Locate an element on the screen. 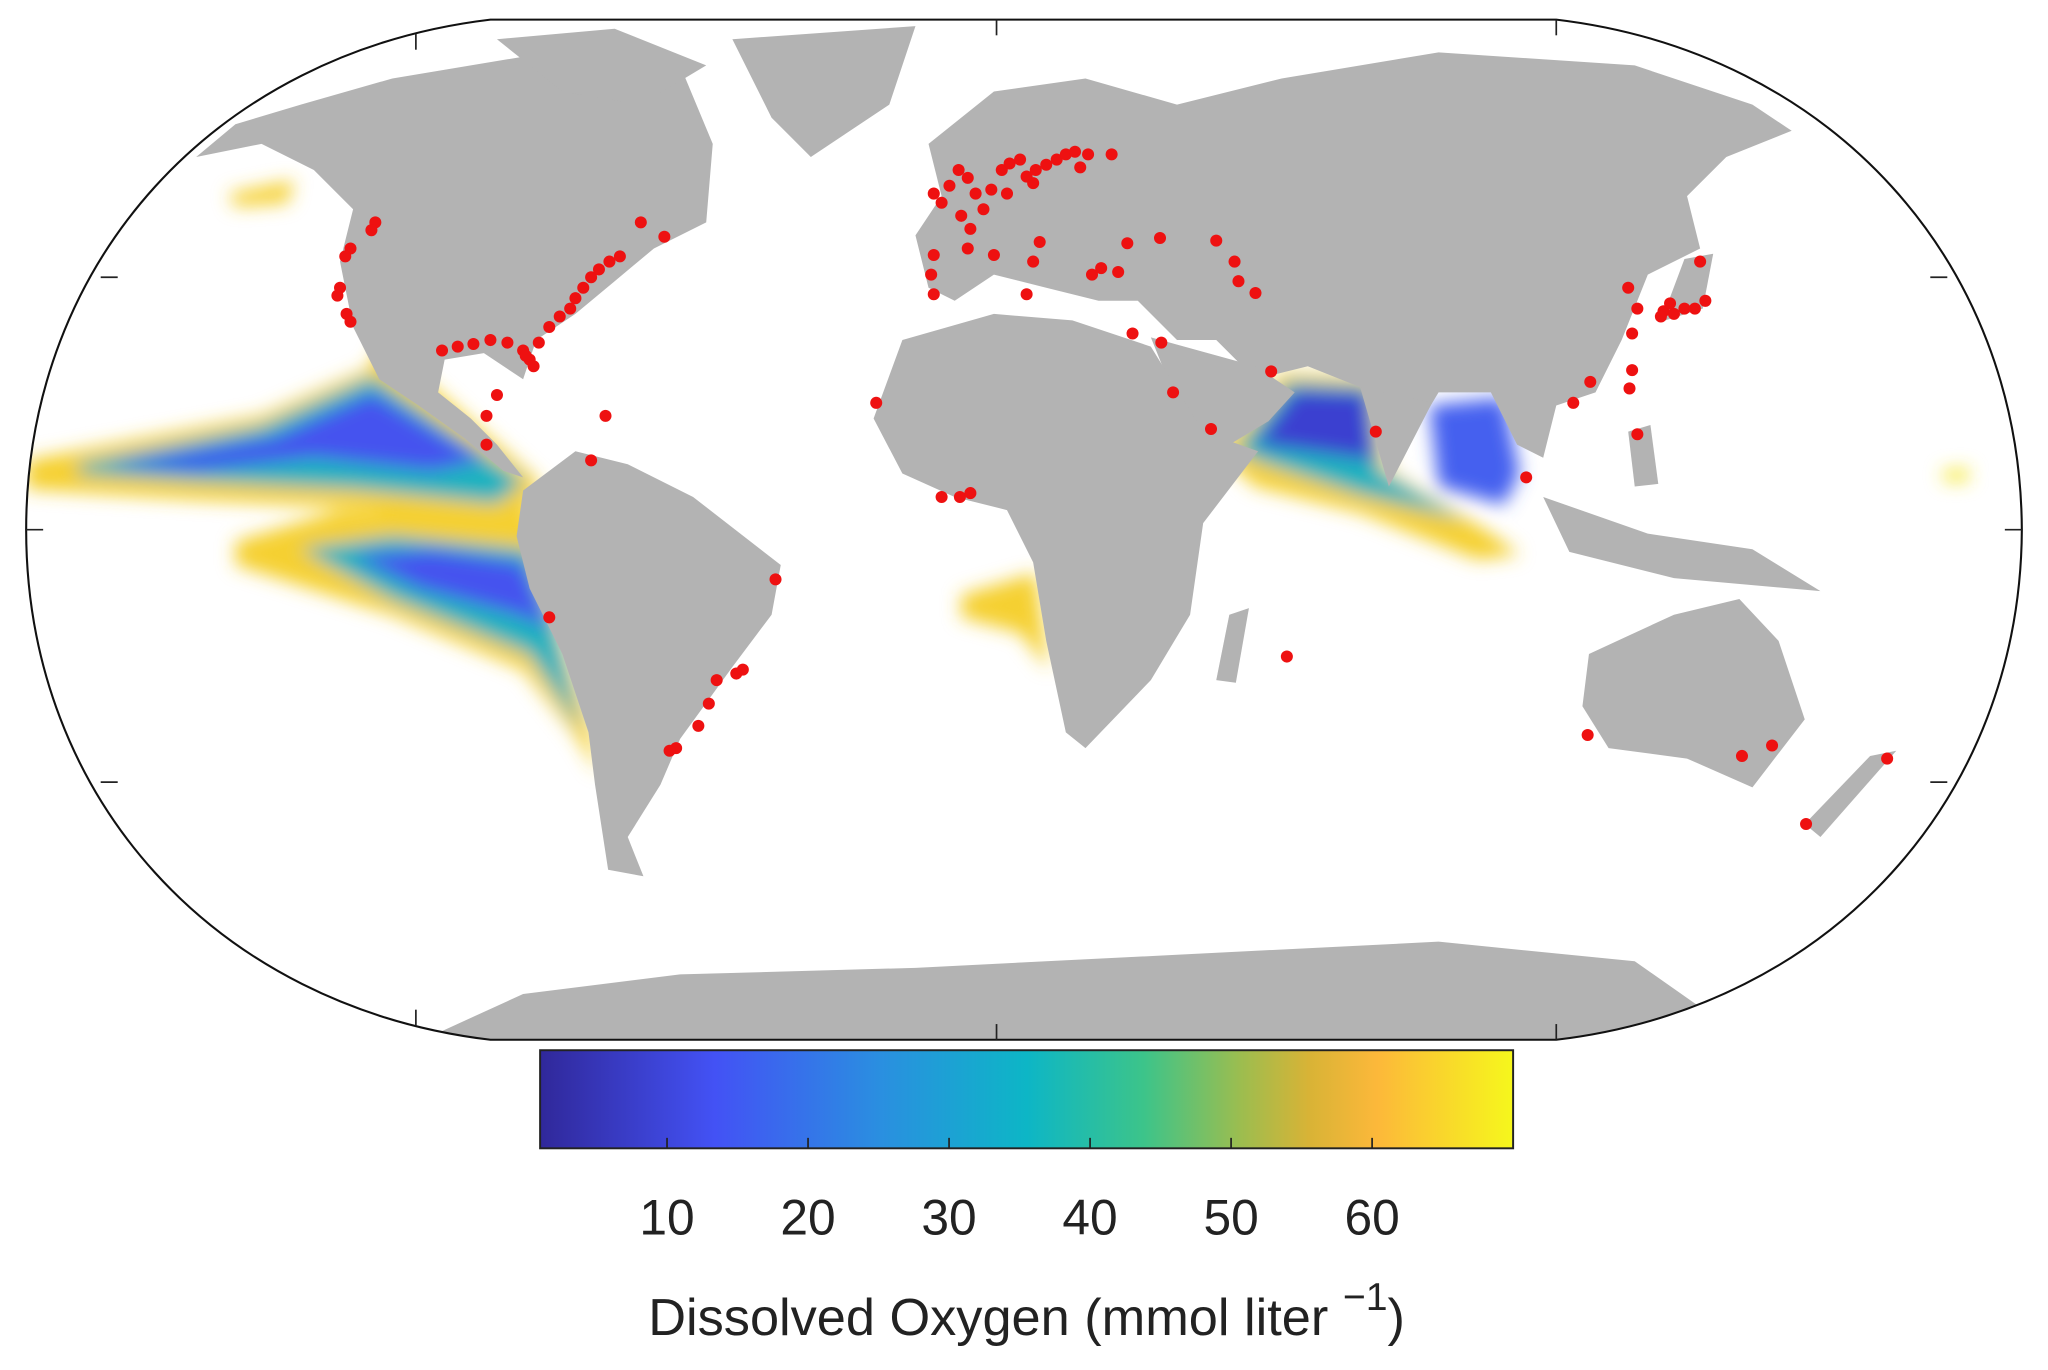 The height and width of the screenshot is (1370, 2048). colorbar-tick-label: 30 is located at coordinates (948, 1218).